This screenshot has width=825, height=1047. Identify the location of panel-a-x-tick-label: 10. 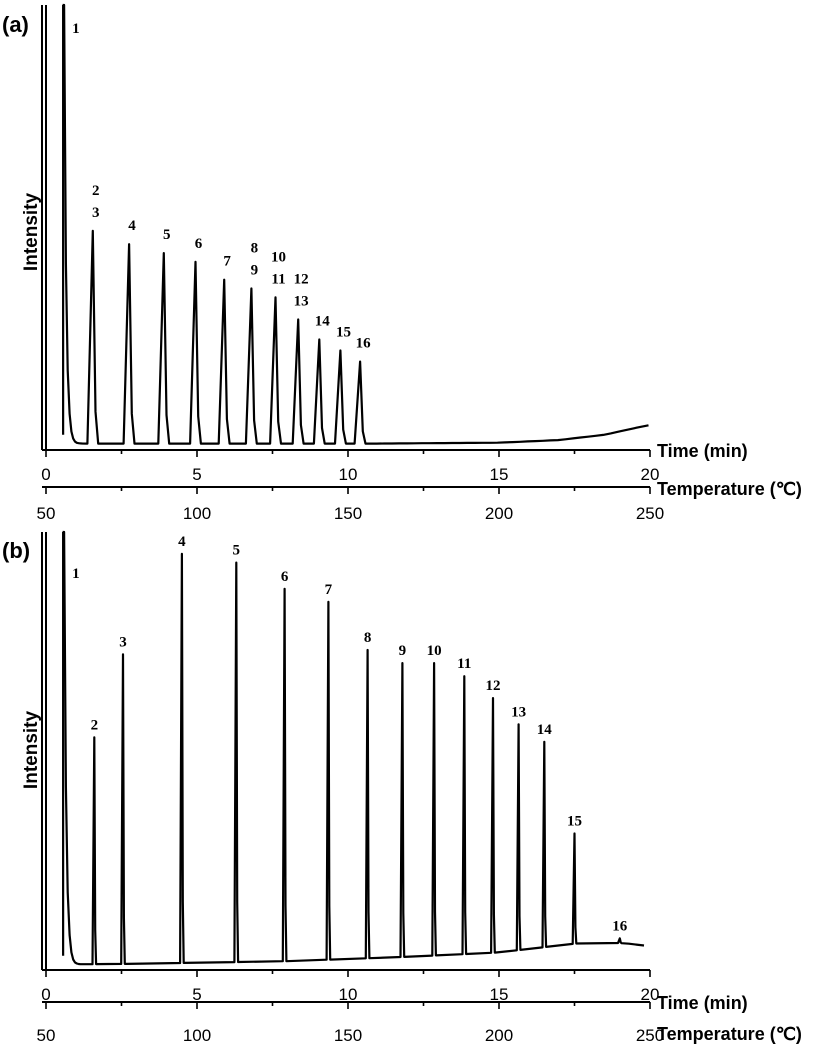
(348, 474).